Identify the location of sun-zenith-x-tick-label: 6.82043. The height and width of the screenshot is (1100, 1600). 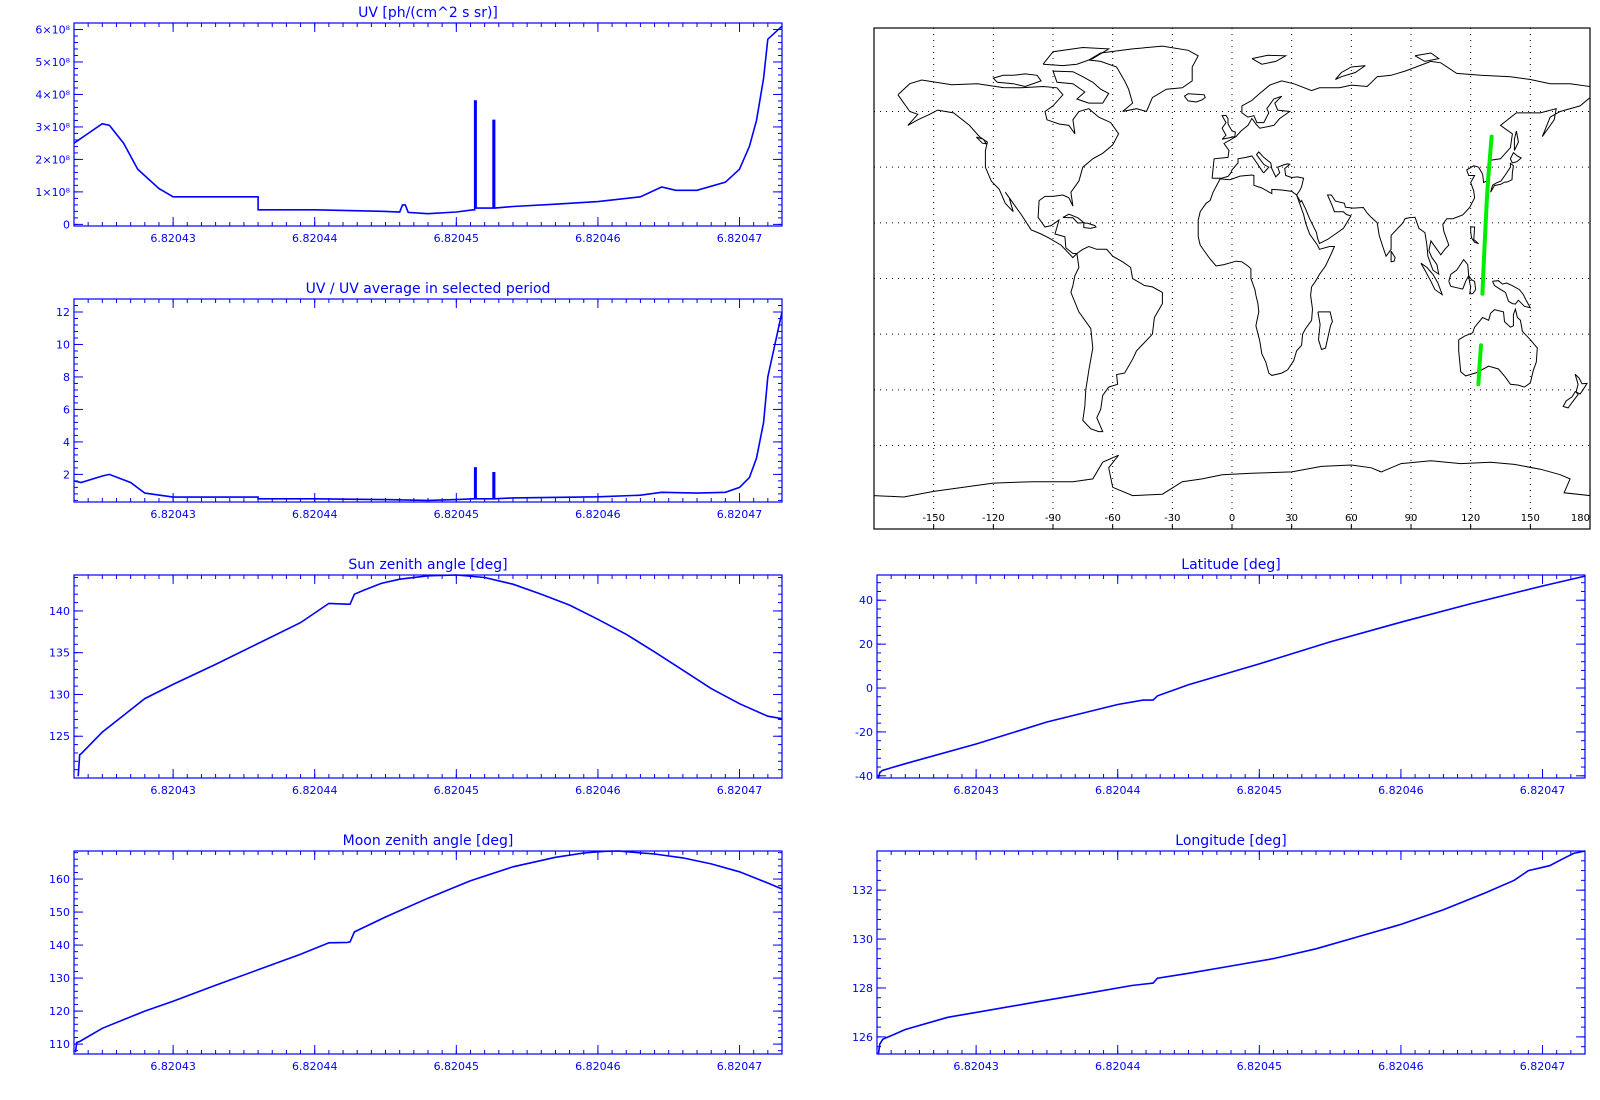
(173, 790).